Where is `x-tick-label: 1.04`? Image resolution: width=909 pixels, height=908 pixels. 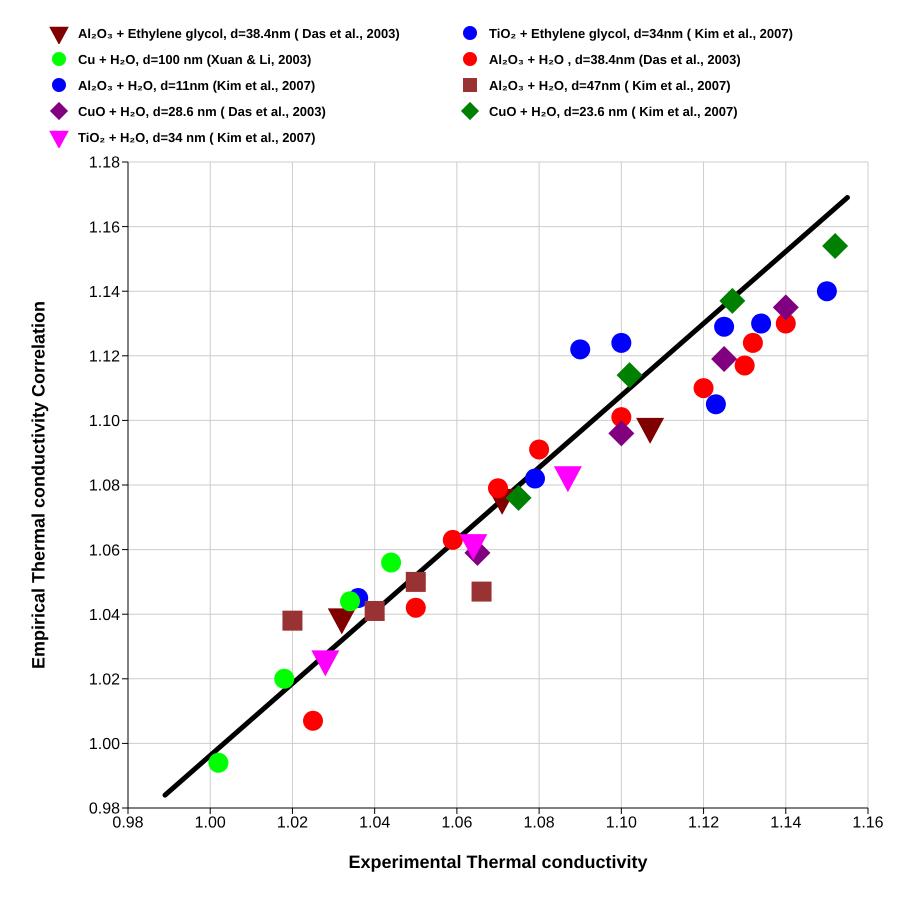 x-tick-label: 1.04 is located at coordinates (374, 823).